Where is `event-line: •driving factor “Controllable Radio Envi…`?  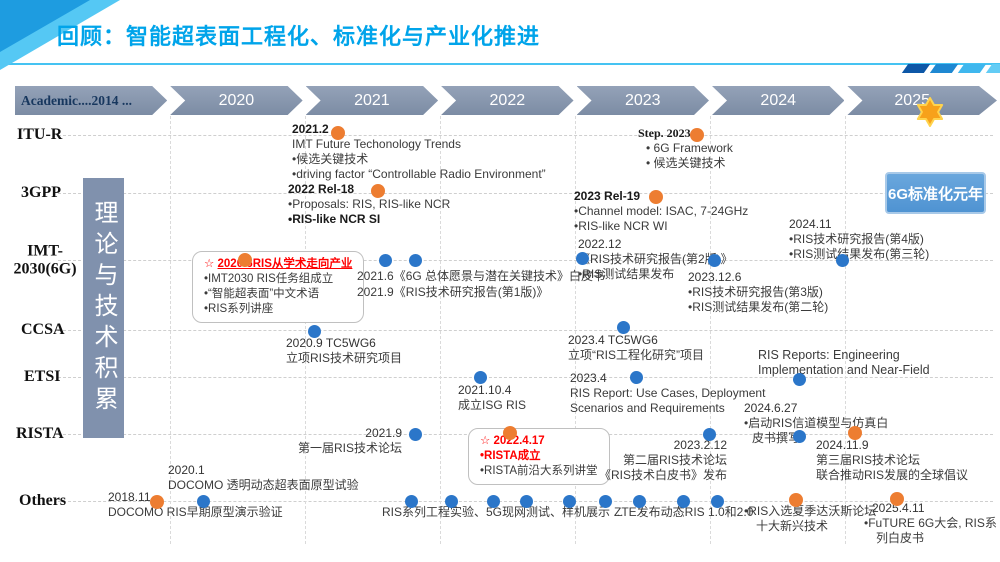 event-line: •driving factor “Controllable Radio Envi… is located at coordinates (419, 174).